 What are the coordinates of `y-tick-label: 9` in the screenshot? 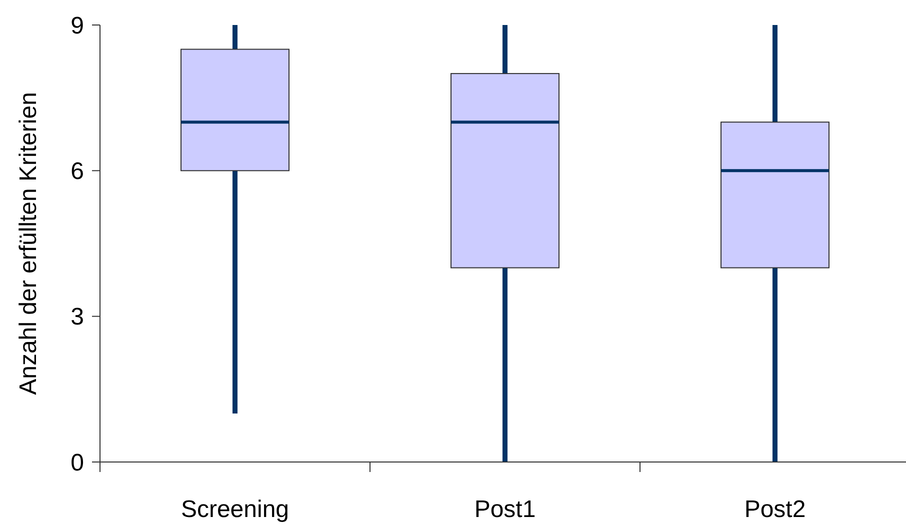 It's located at (77, 26).